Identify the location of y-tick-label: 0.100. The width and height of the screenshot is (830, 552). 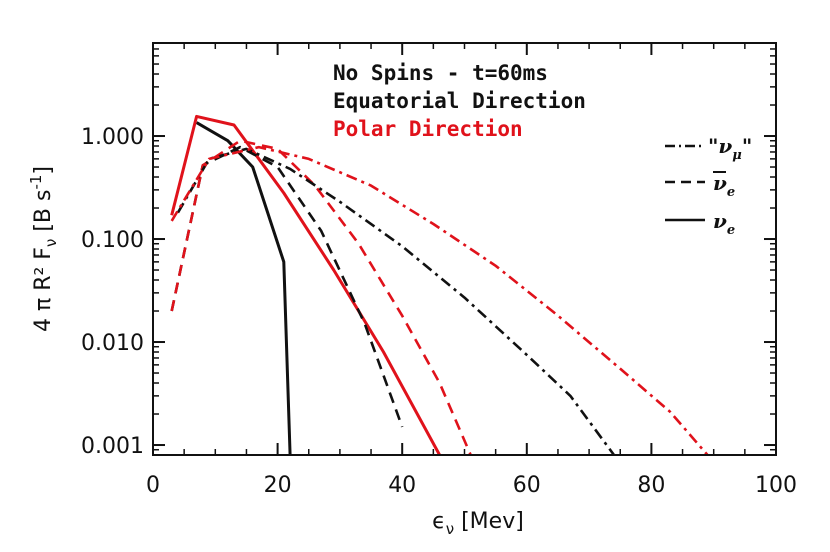
(112, 240).